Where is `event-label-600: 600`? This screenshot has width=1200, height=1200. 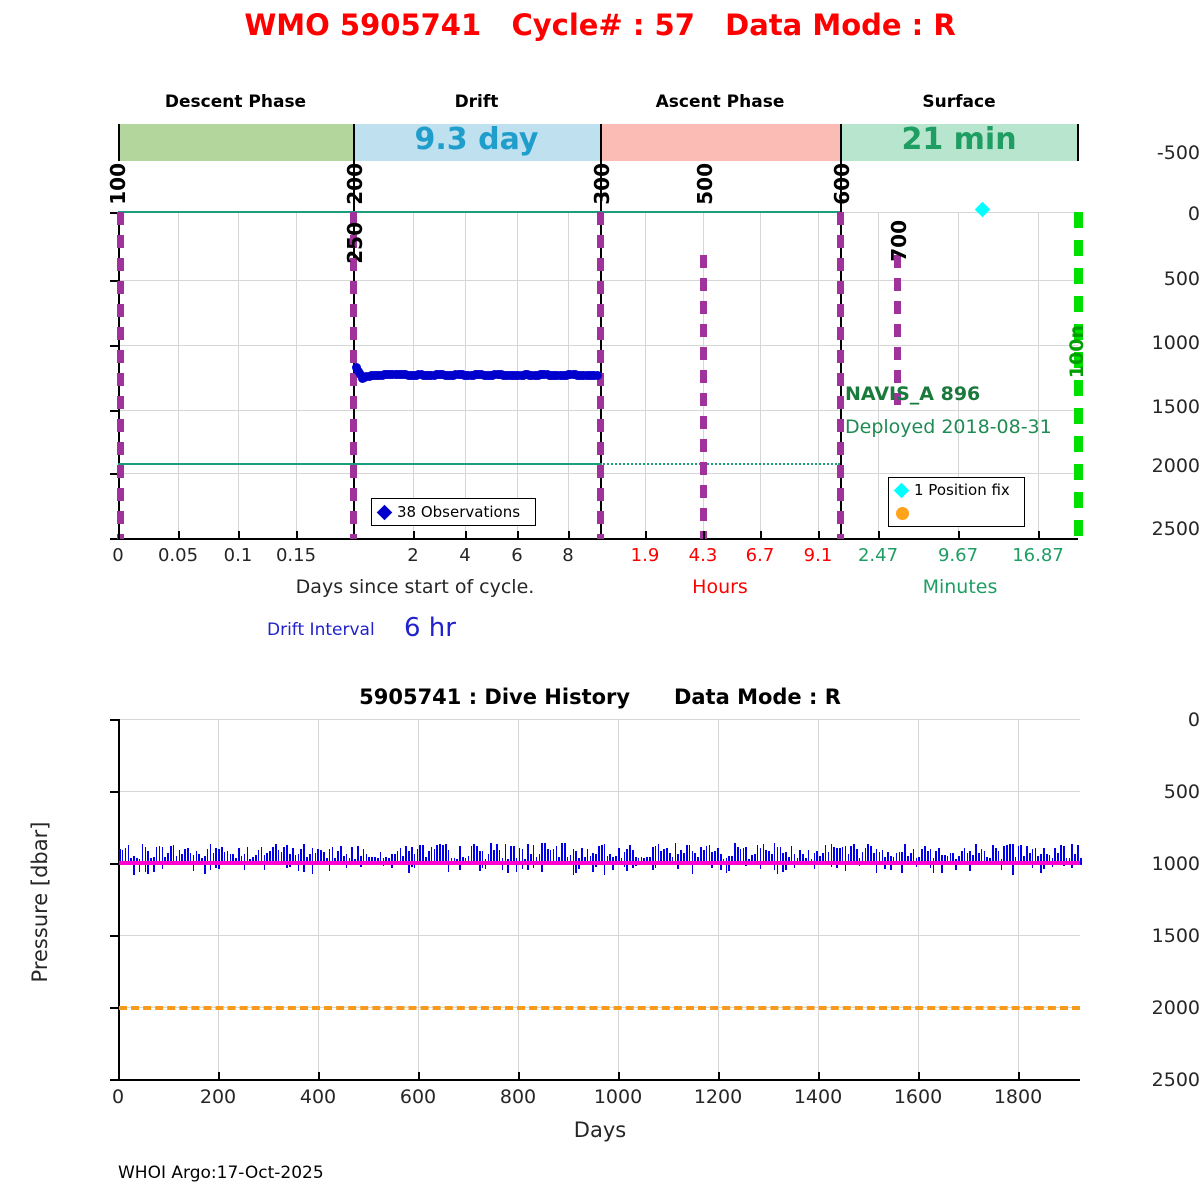 event-label-600: 600 is located at coordinates (842, 184).